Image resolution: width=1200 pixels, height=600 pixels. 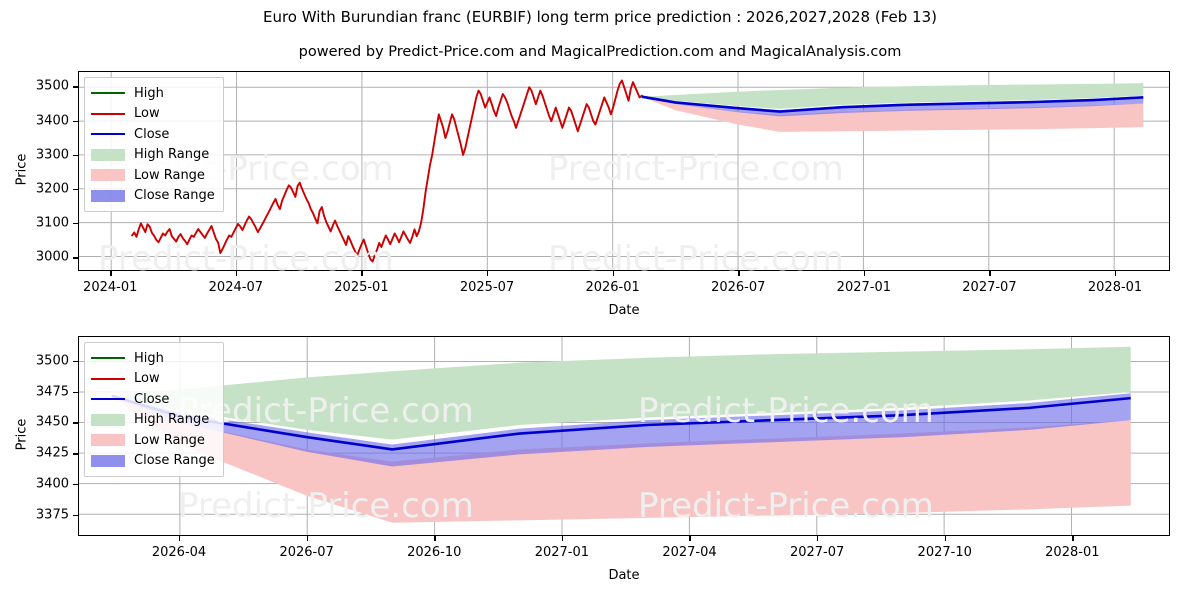 What do you see at coordinates (361, 287) in the screenshot?
I see `x-axis-tick-label: 2025-01` at bounding box center [361, 287].